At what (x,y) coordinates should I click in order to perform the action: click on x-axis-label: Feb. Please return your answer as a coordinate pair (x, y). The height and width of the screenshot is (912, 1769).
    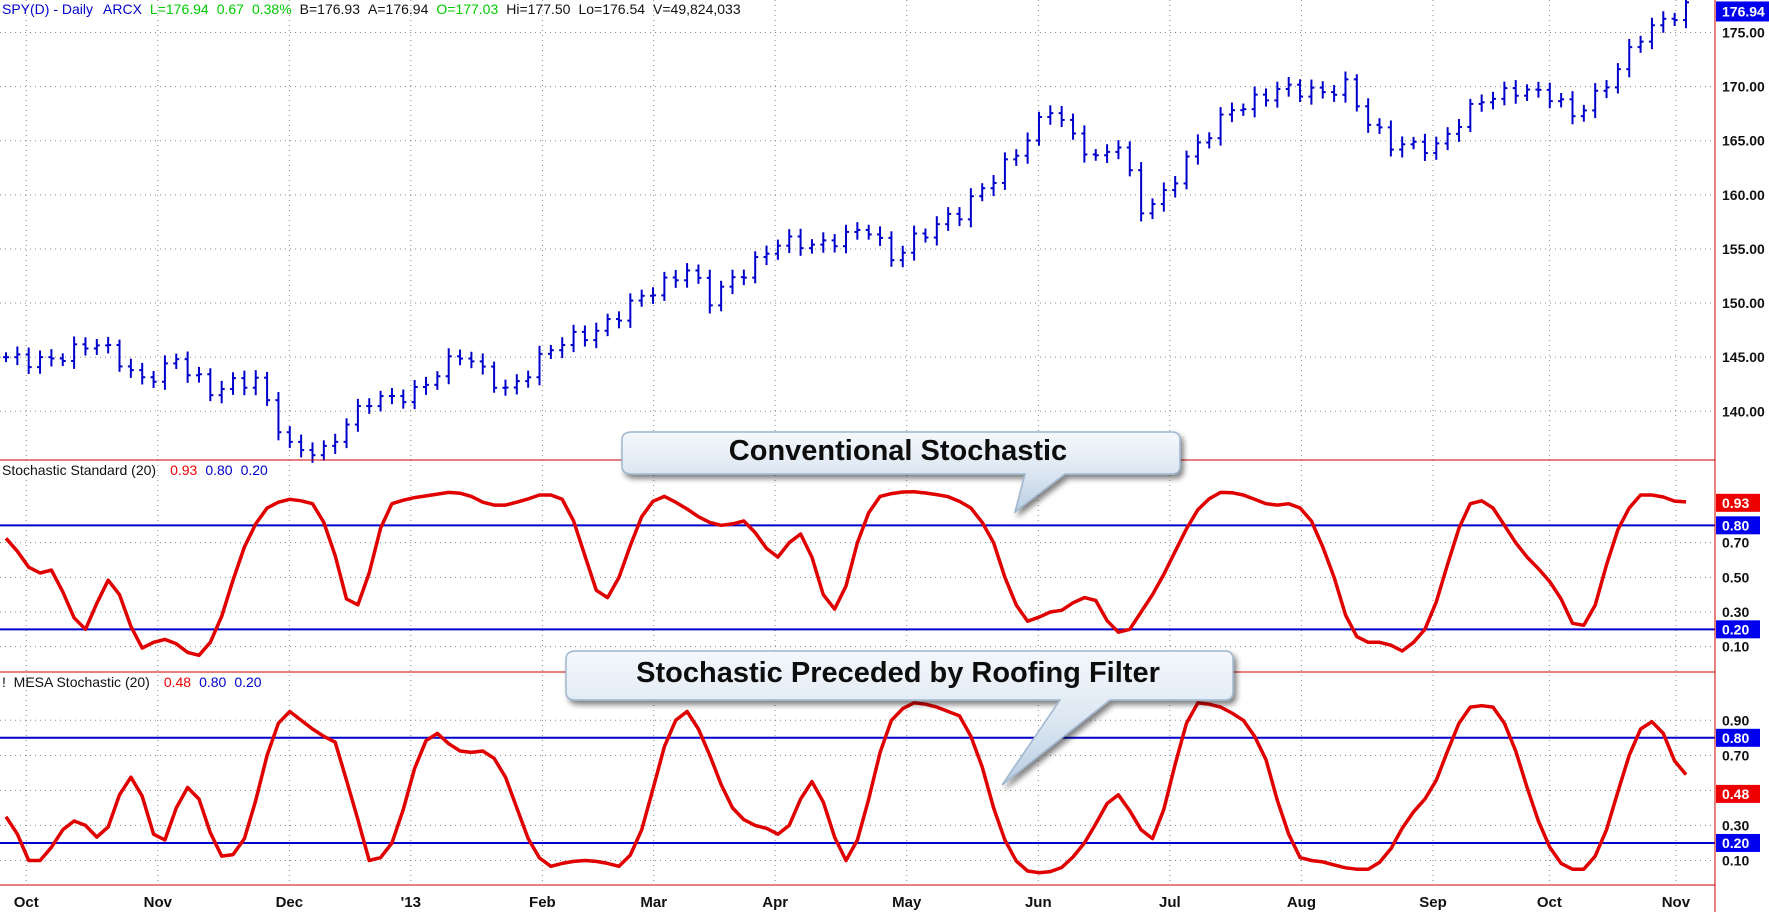
    Looking at the image, I should click on (542, 902).